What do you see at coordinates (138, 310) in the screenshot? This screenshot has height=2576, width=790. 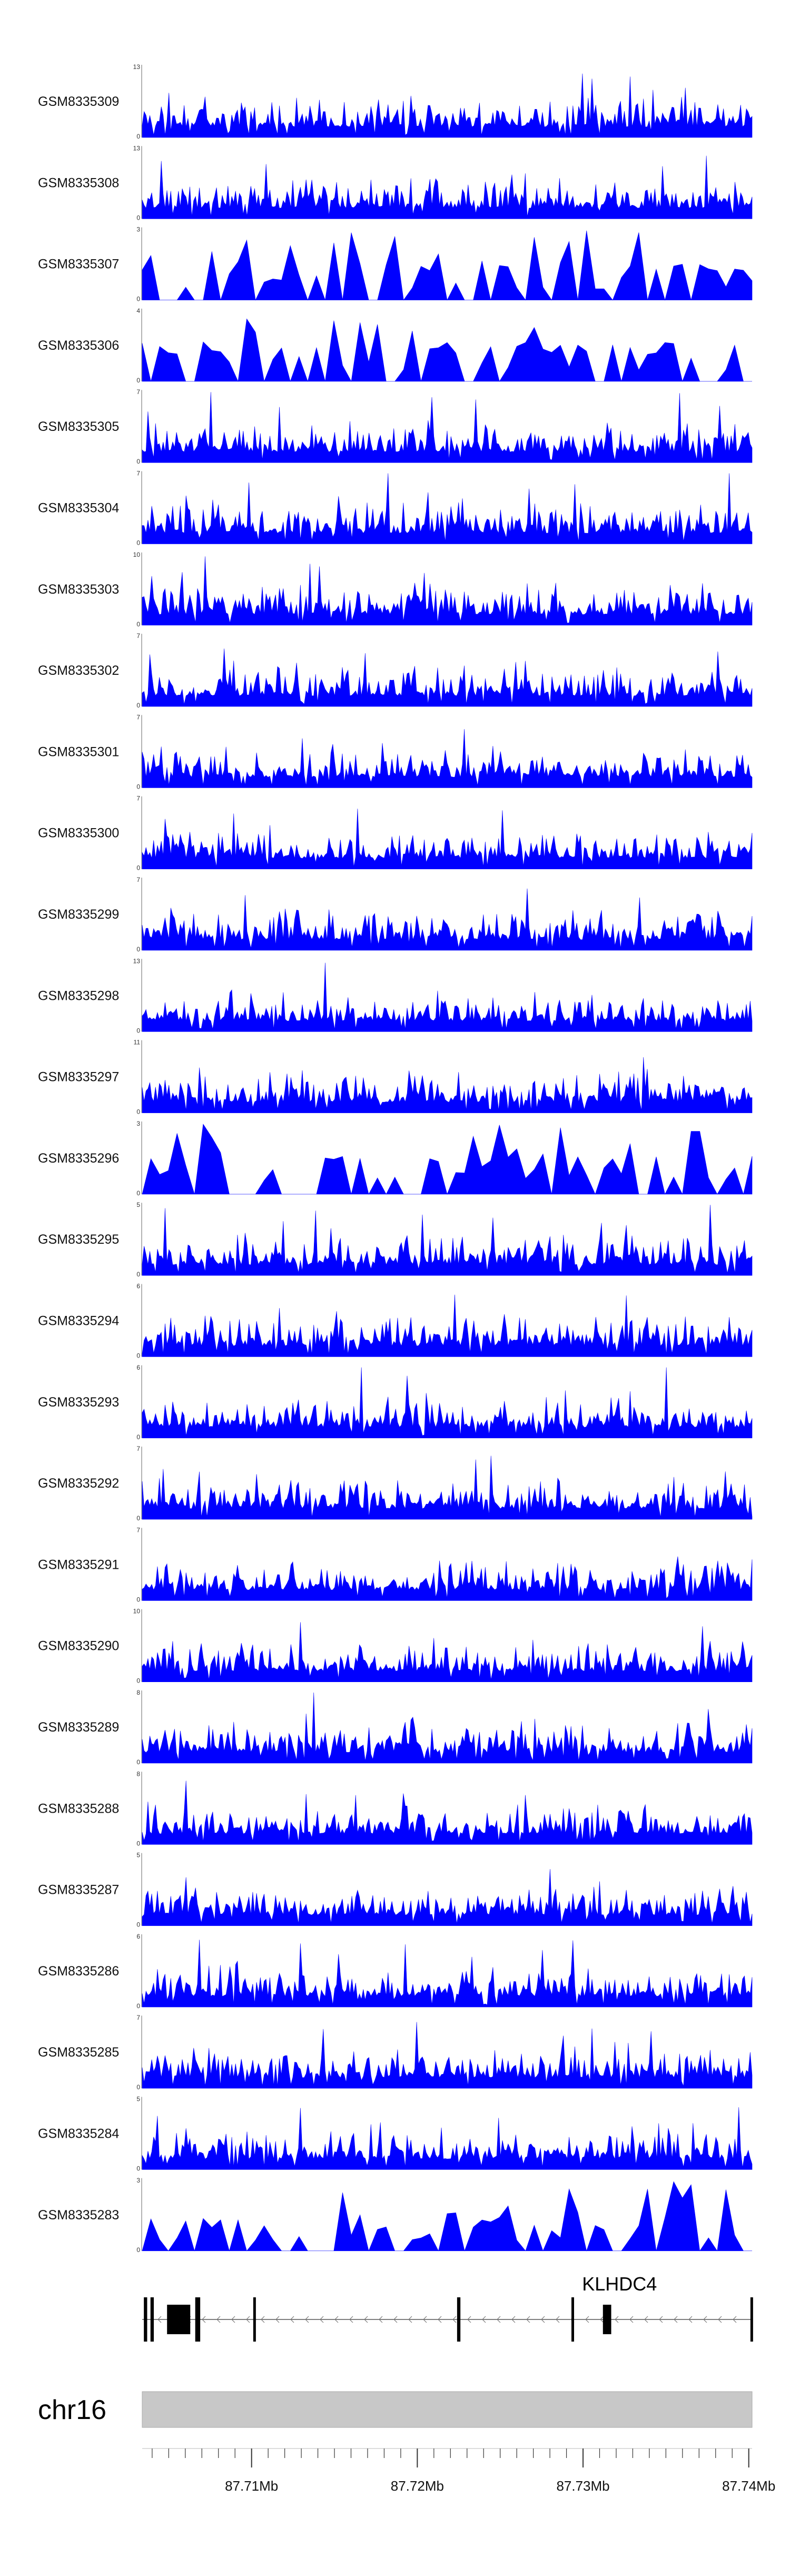 I see `y-max-label: 4` at bounding box center [138, 310].